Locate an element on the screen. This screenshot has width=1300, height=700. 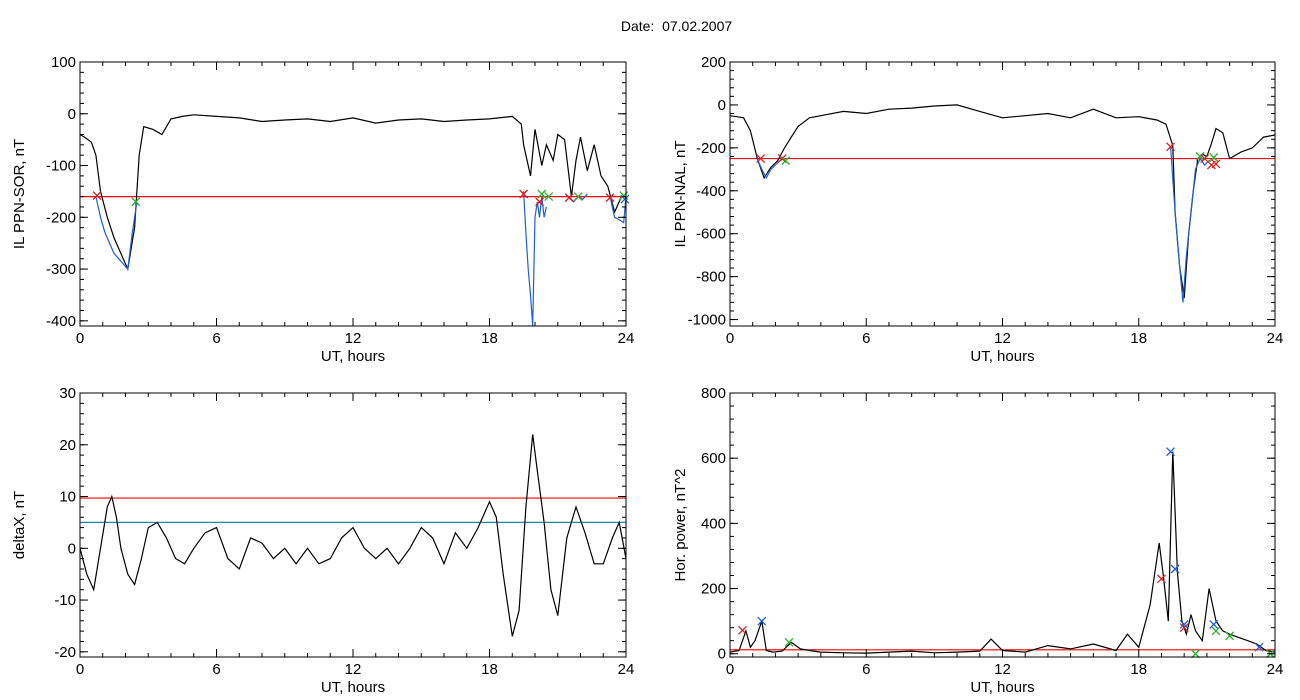
y-tick-label: -20 is located at coordinates (65, 652).